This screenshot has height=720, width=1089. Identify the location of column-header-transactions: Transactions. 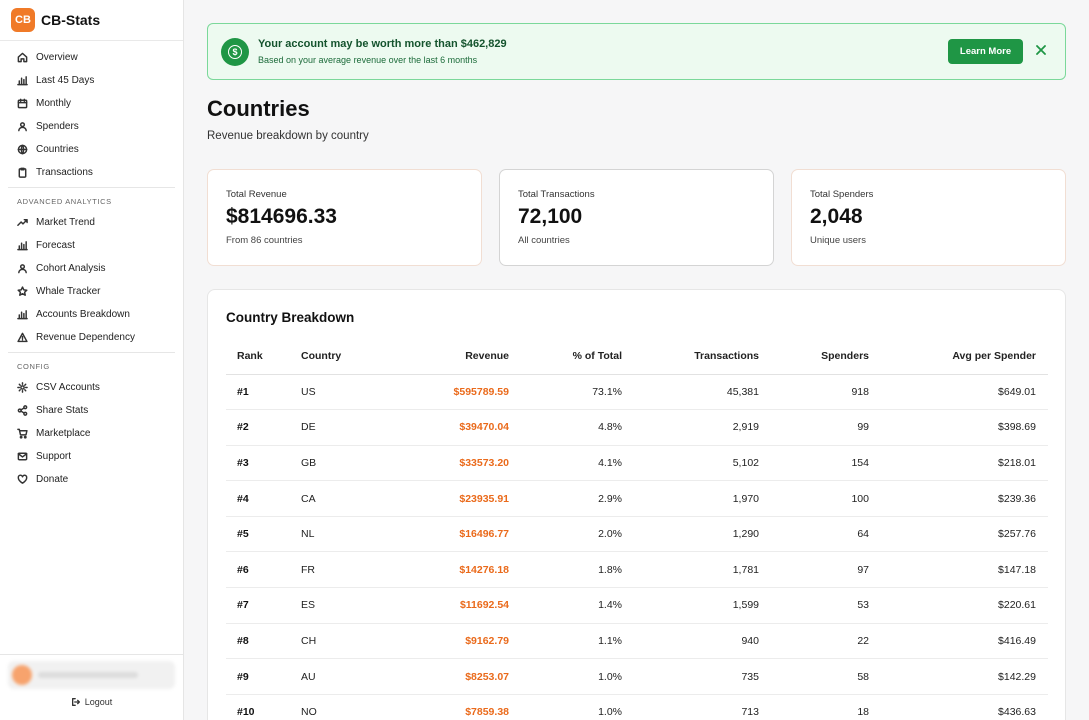
(690, 357).